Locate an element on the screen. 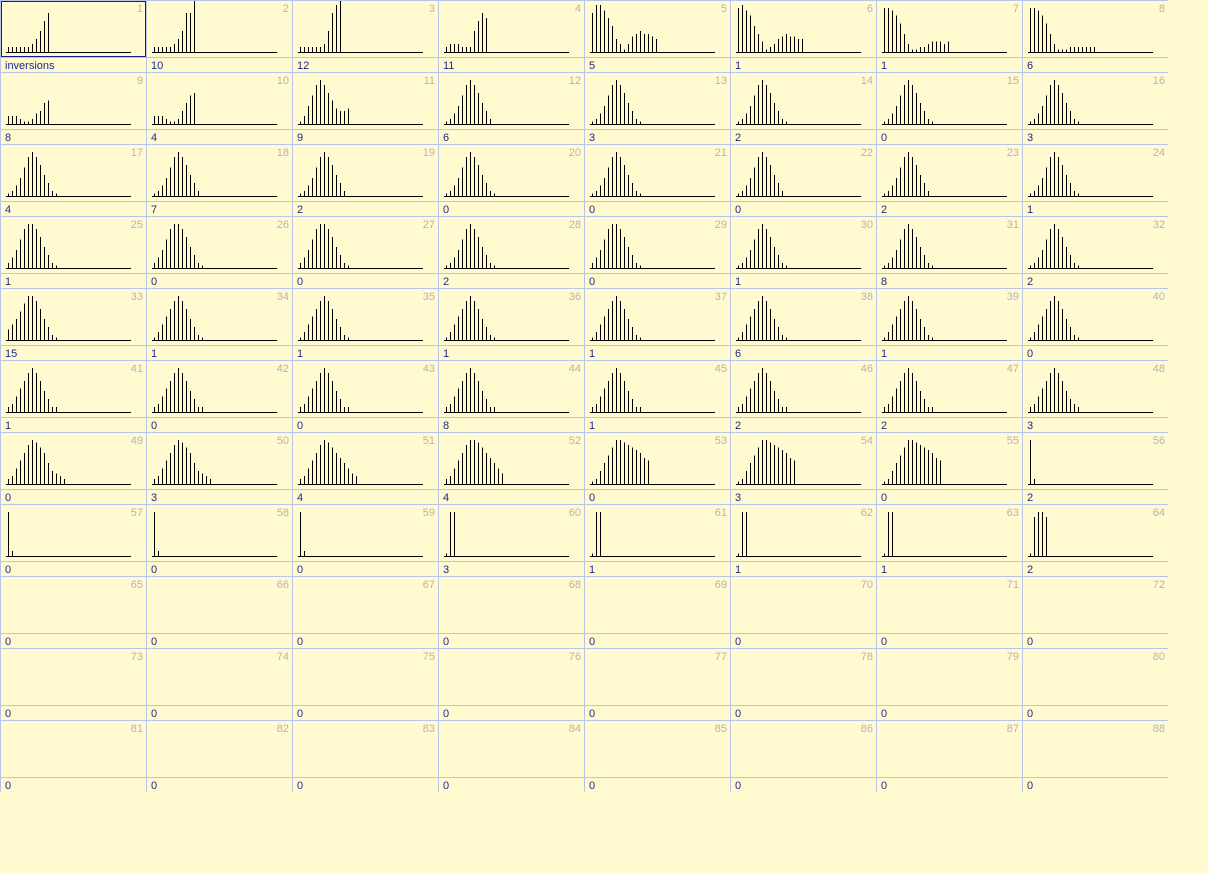  grid-cell-73: 73 0 is located at coordinates (73, 684).